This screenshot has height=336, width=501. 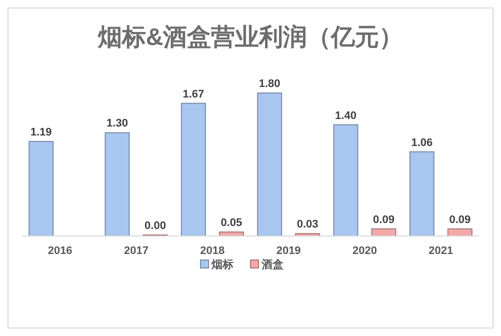 What do you see at coordinates (193, 94) in the screenshot?
I see `data-label: 1.67` at bounding box center [193, 94].